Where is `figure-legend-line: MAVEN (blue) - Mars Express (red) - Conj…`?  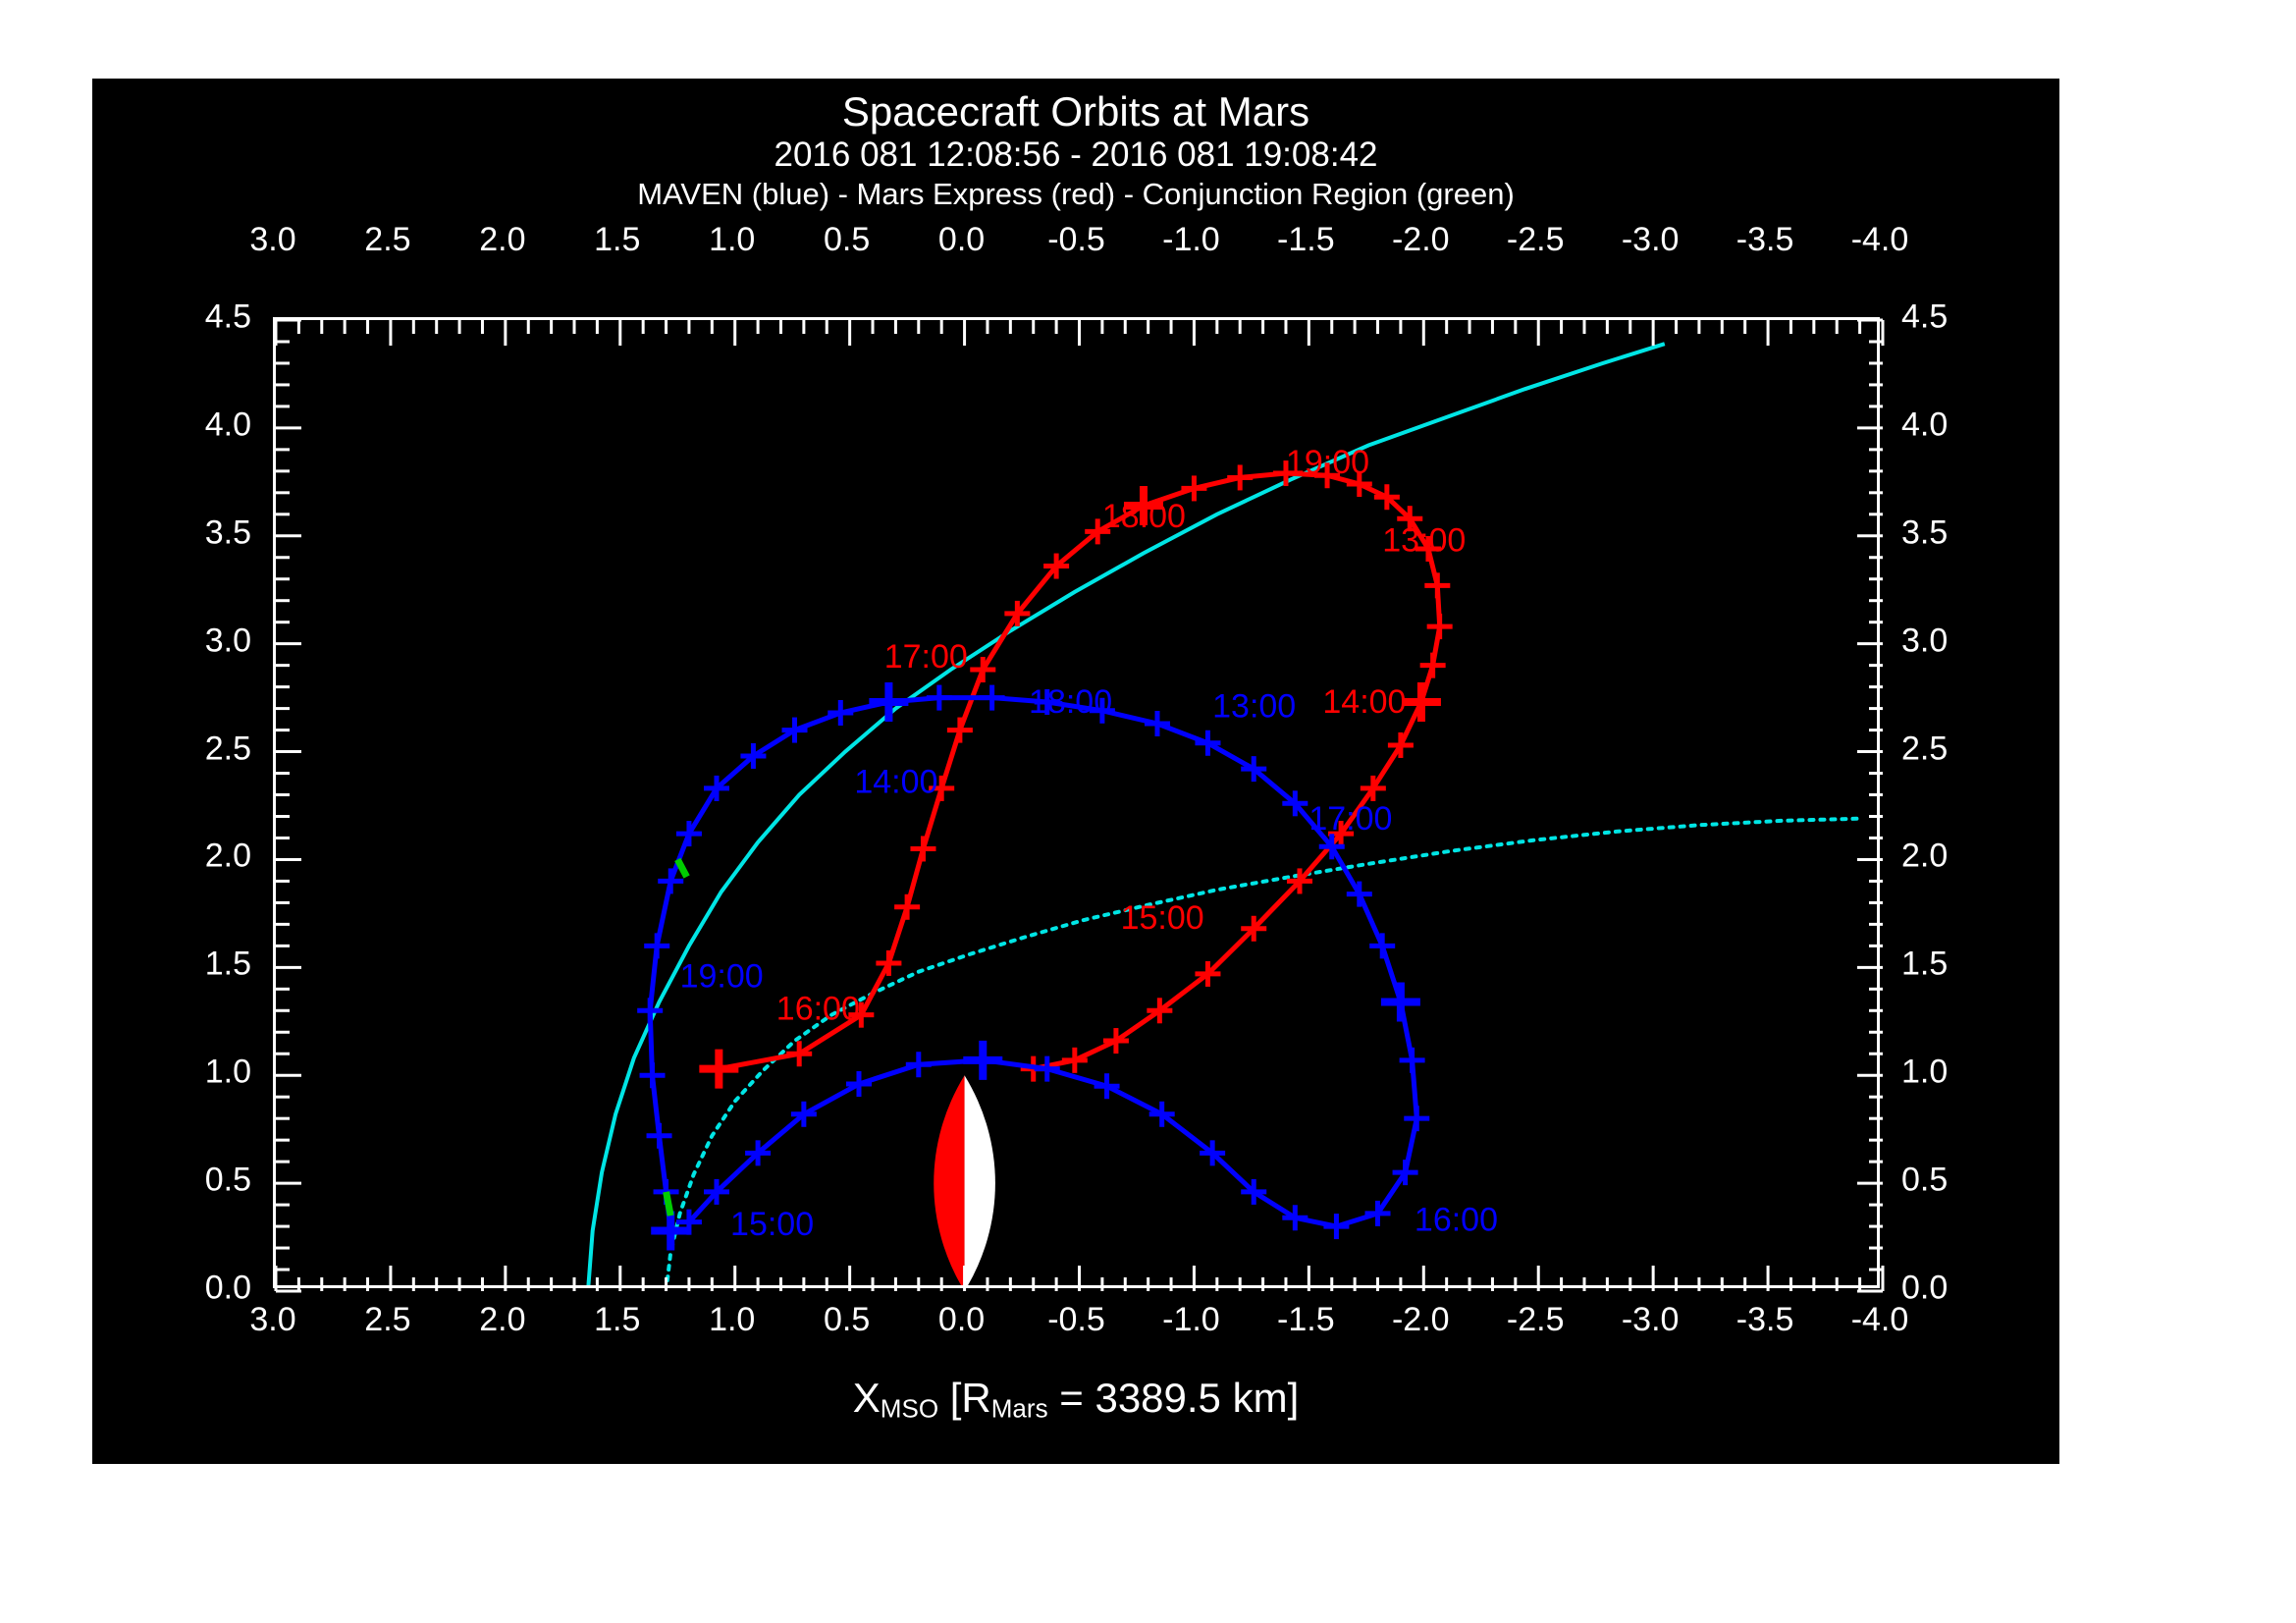 figure-legend-line: MAVEN (blue) - Mars Express (red) - Conj… is located at coordinates (1076, 194).